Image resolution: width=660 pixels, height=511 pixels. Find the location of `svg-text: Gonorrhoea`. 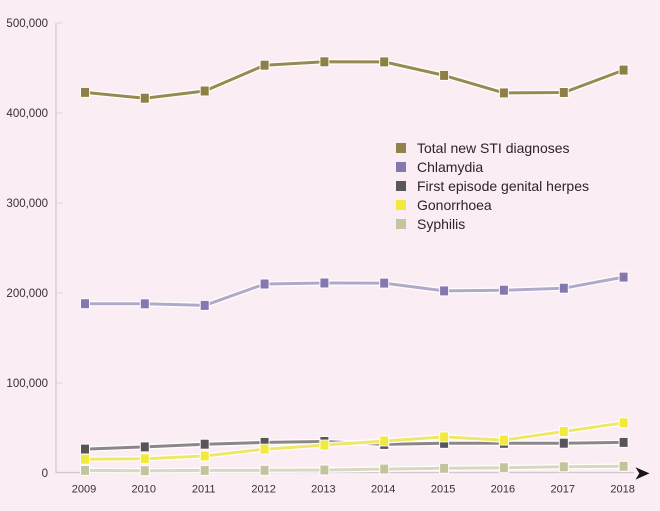

svg-text: Gonorrhoea is located at coordinates (454, 205).